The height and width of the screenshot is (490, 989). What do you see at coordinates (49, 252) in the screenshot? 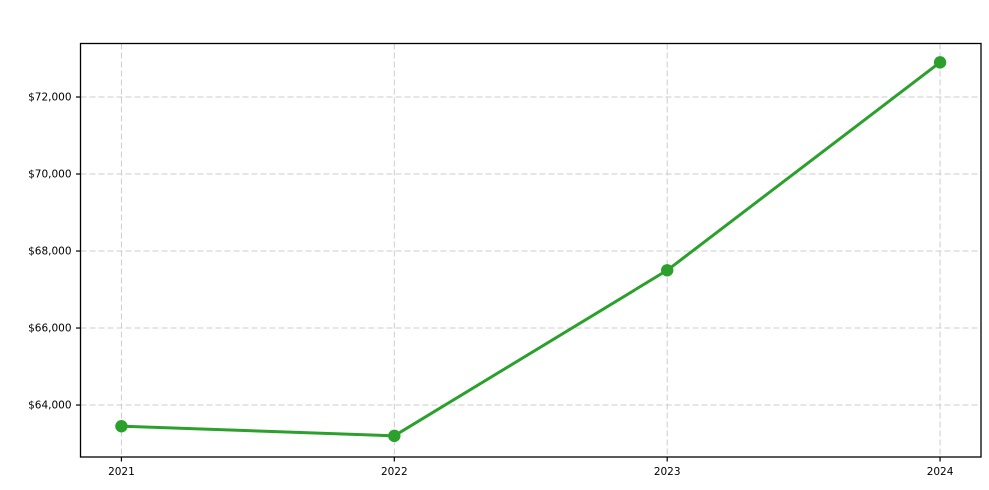
I see `y-tick-label: $68,000` at bounding box center [49, 252].